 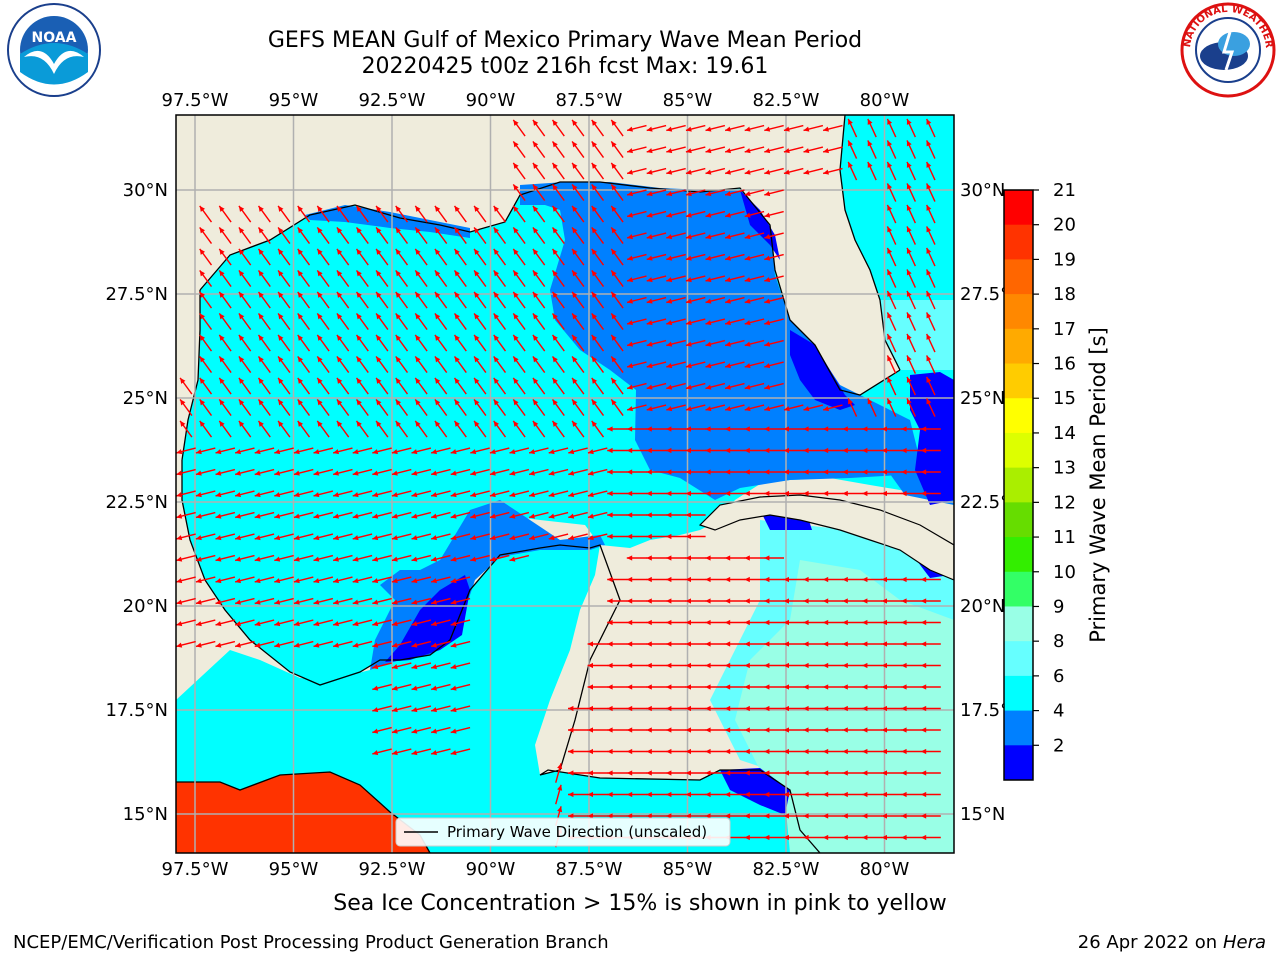 What do you see at coordinates (136, 710) in the screenshot?
I see `latitude-tick-left: 17.5°N` at bounding box center [136, 710].